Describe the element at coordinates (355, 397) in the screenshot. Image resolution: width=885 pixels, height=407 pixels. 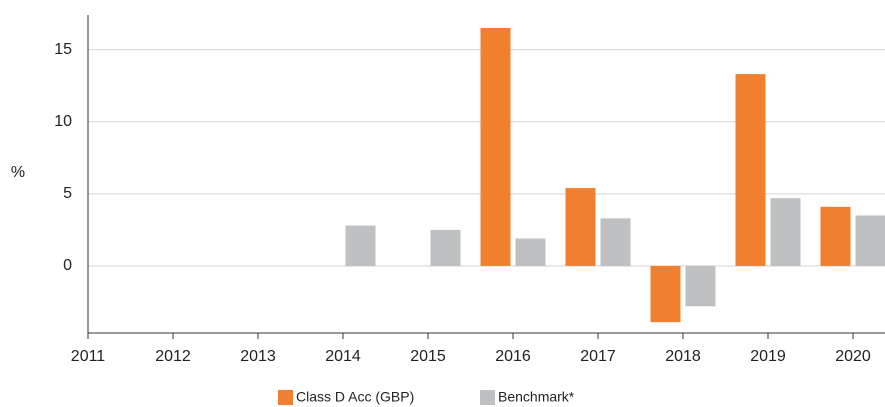
I see `legend-label: Class D Acc (GBP)` at that location.